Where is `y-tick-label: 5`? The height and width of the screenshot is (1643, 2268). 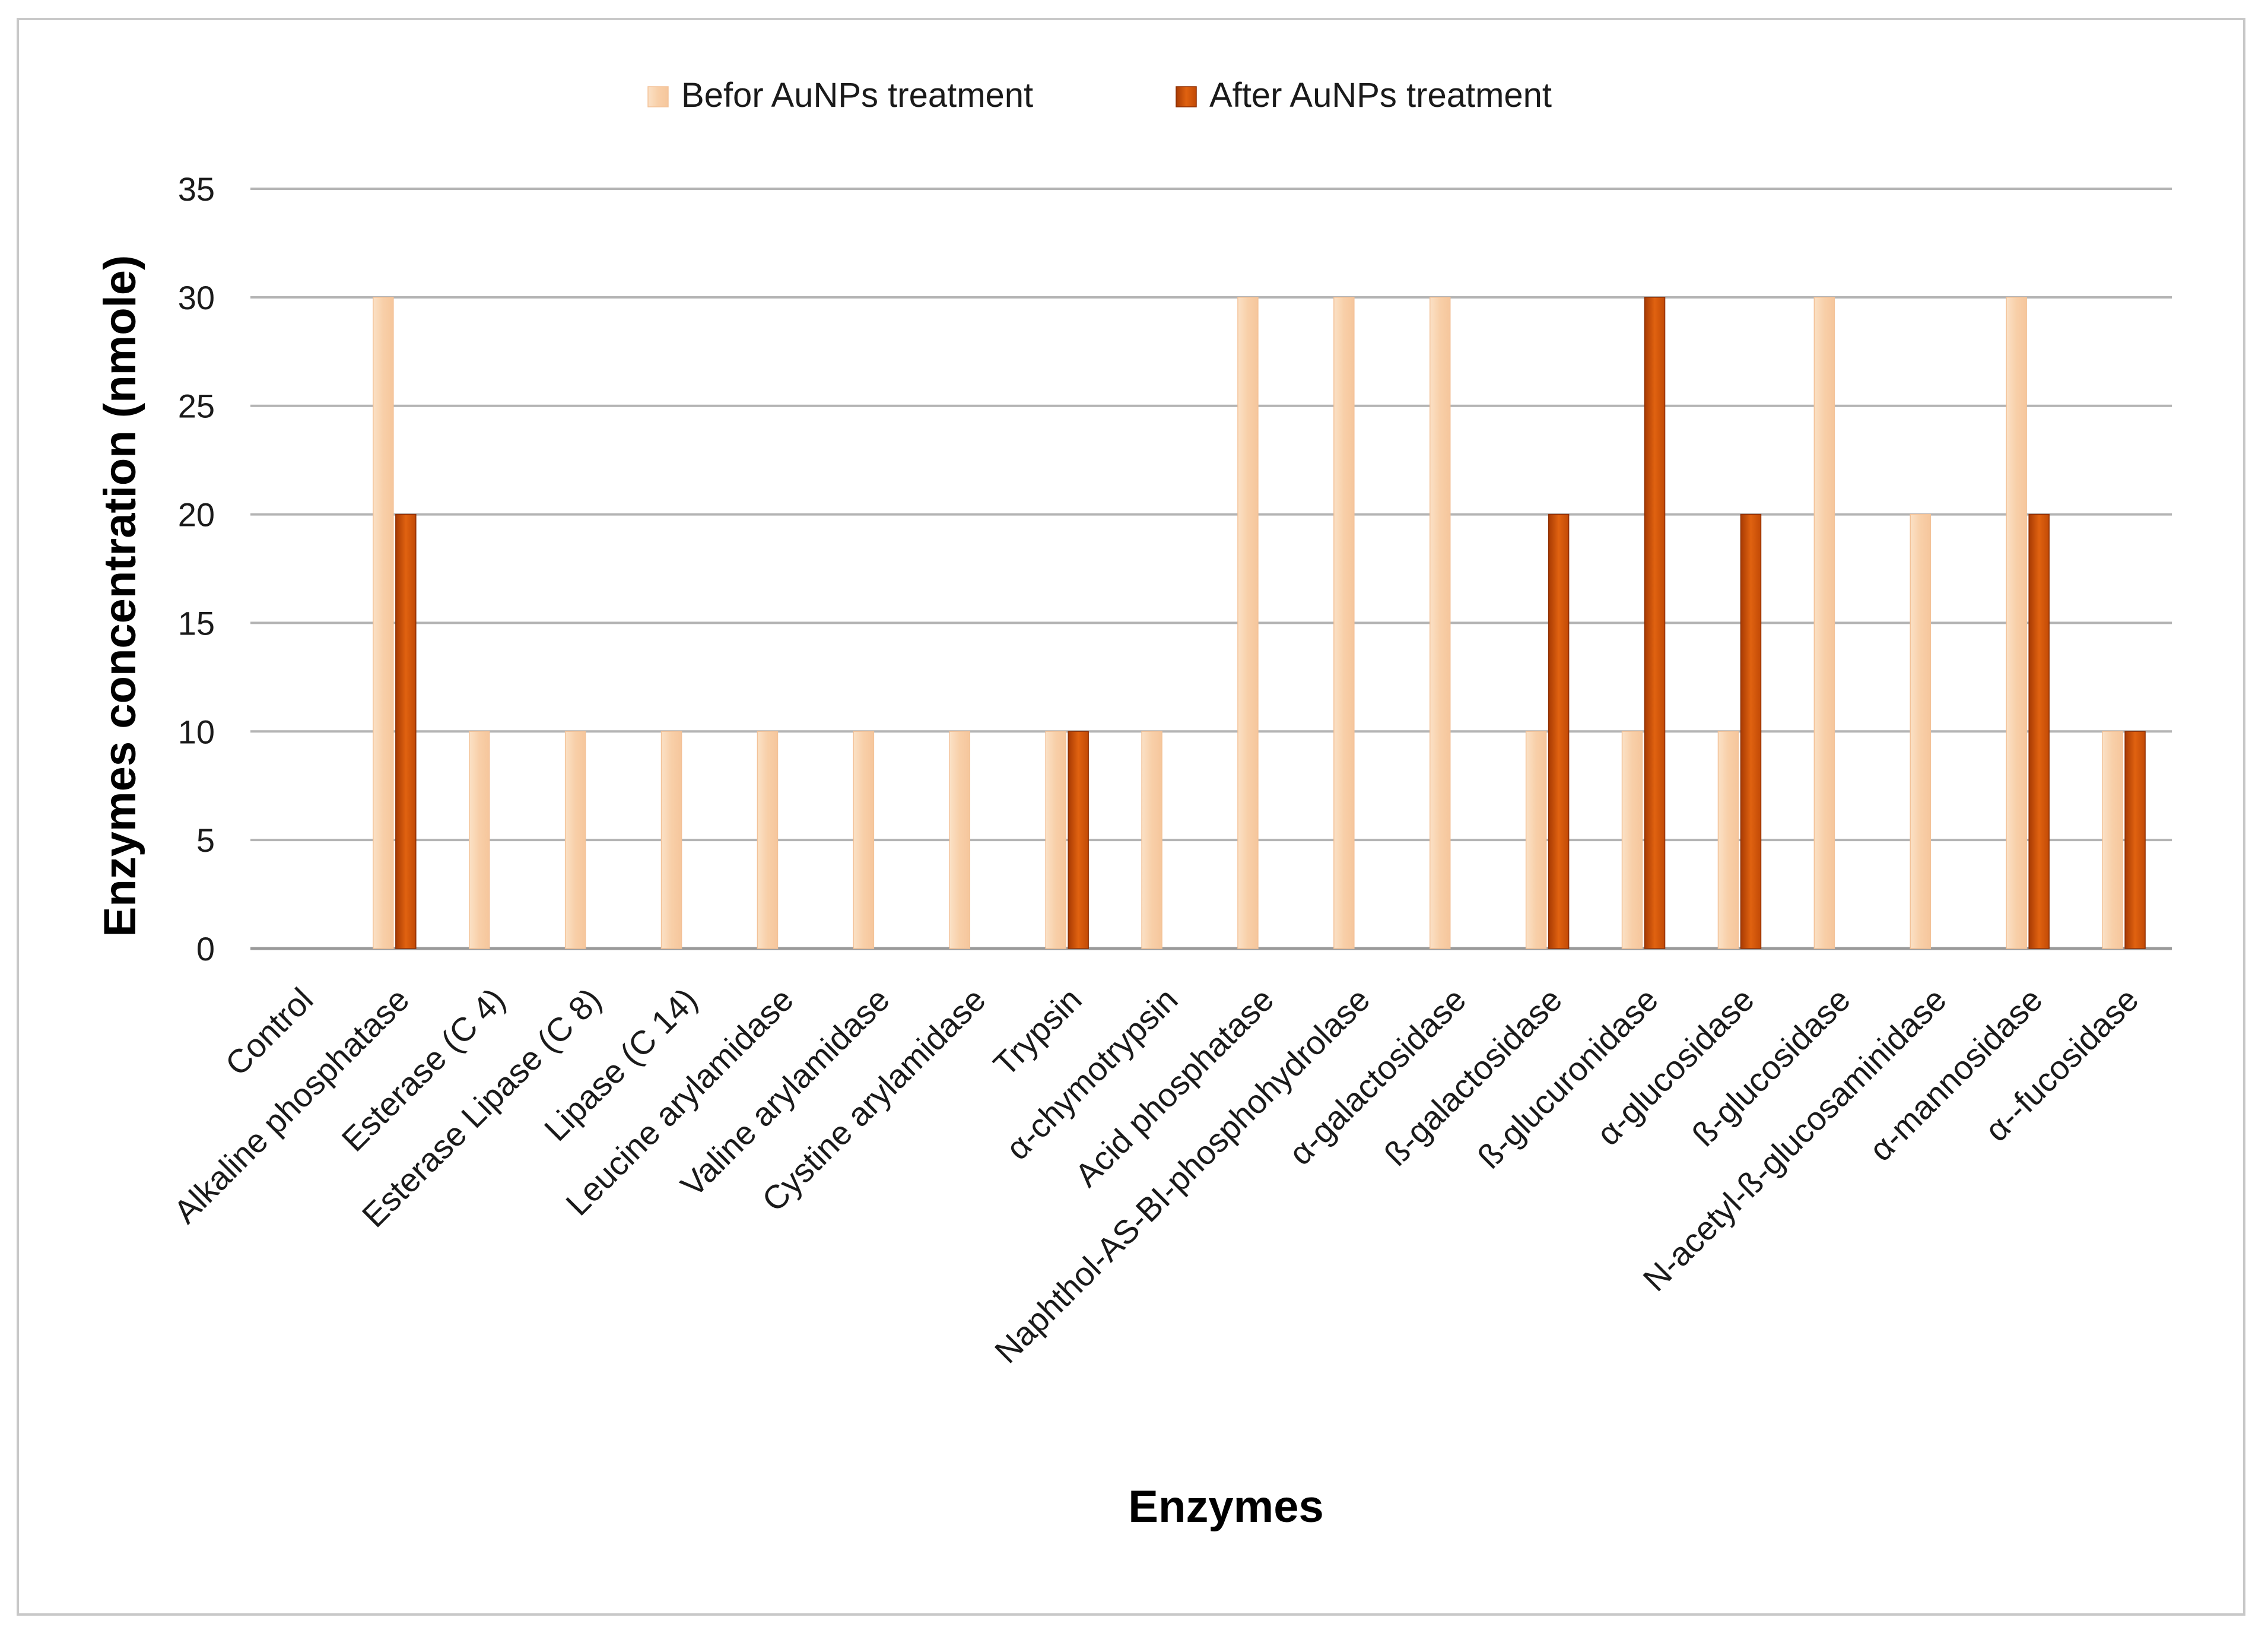 y-tick-label: 5 is located at coordinates (205, 840).